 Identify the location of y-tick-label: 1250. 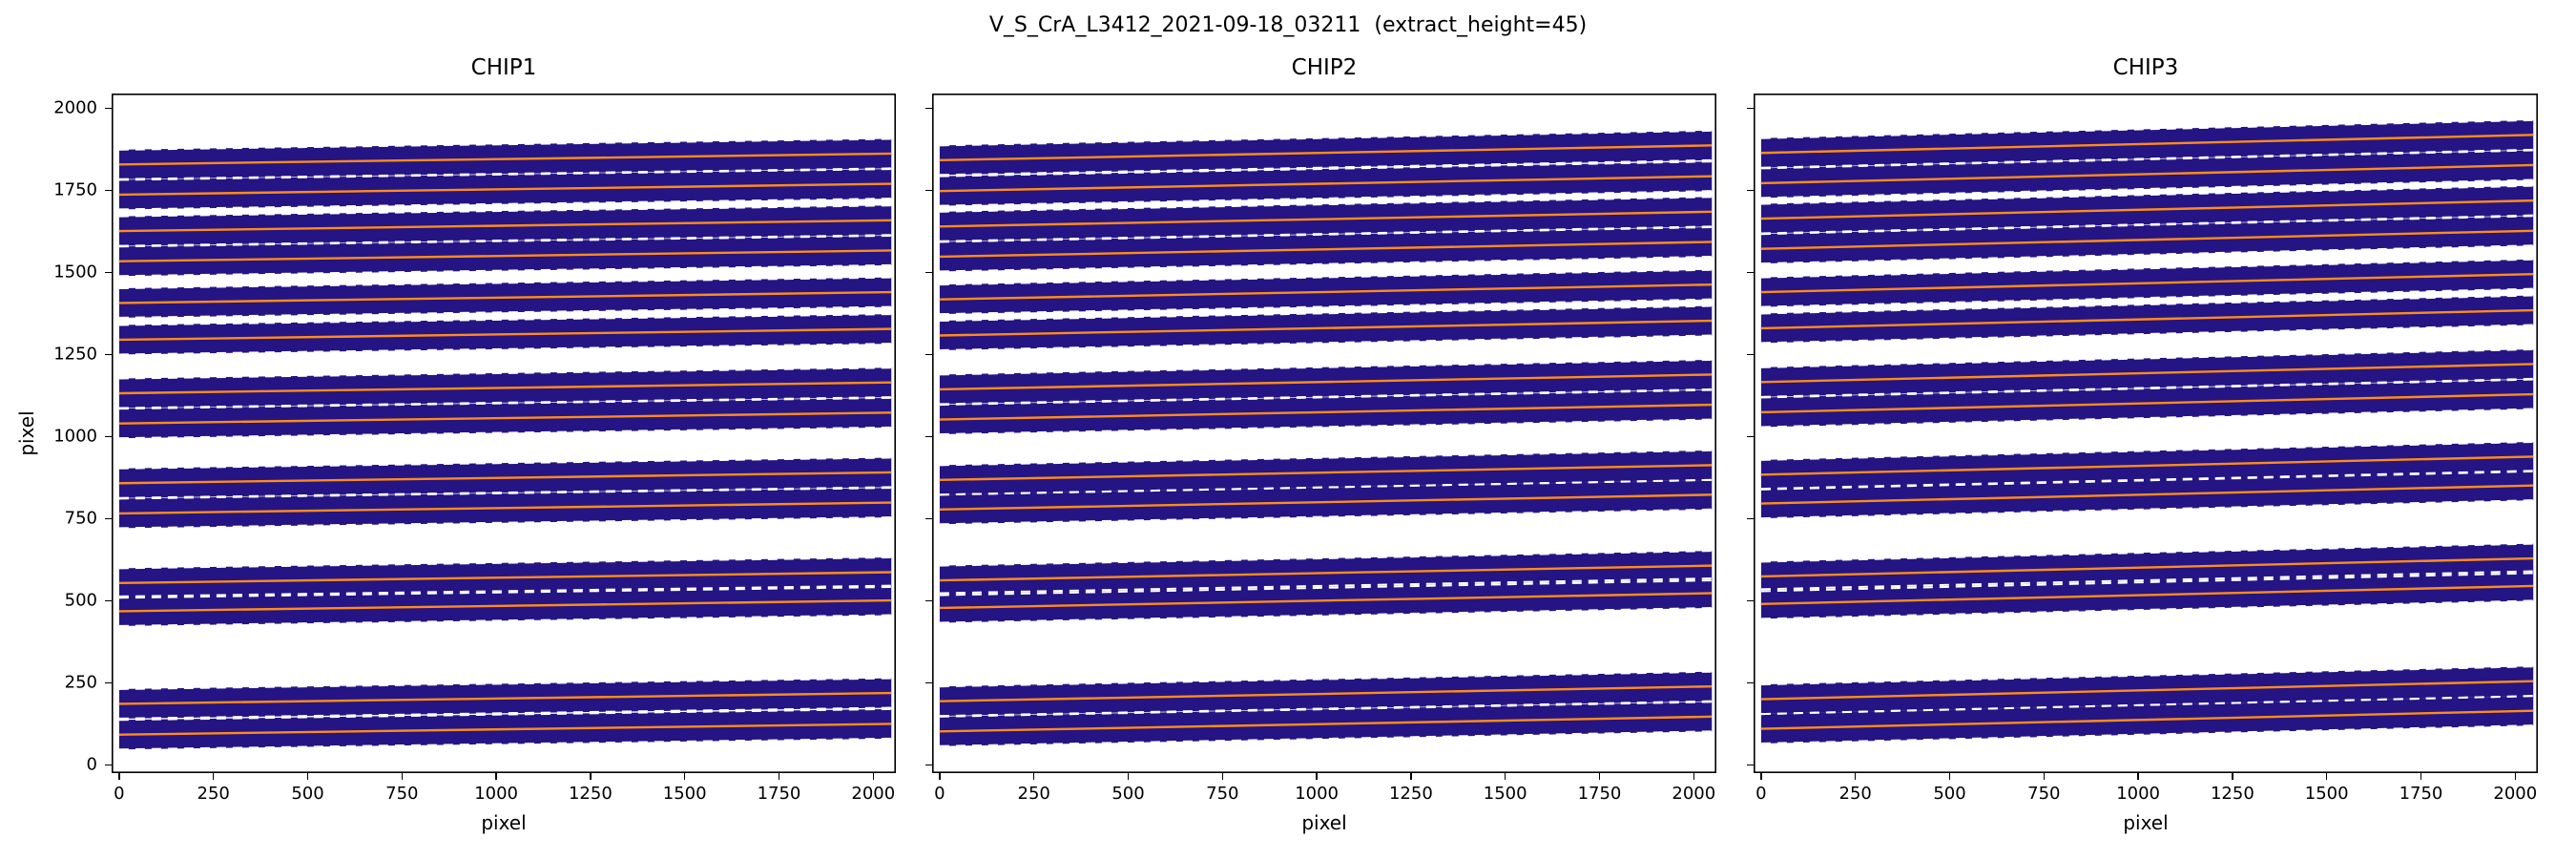
(75, 354).